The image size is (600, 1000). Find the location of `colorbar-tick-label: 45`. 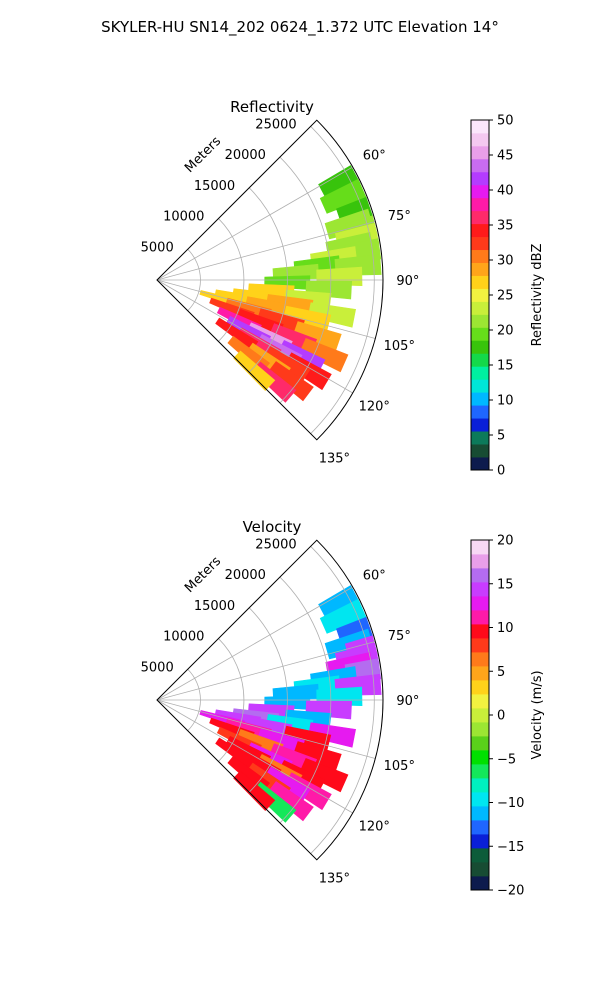

colorbar-tick-label: 45 is located at coordinates (505, 156).